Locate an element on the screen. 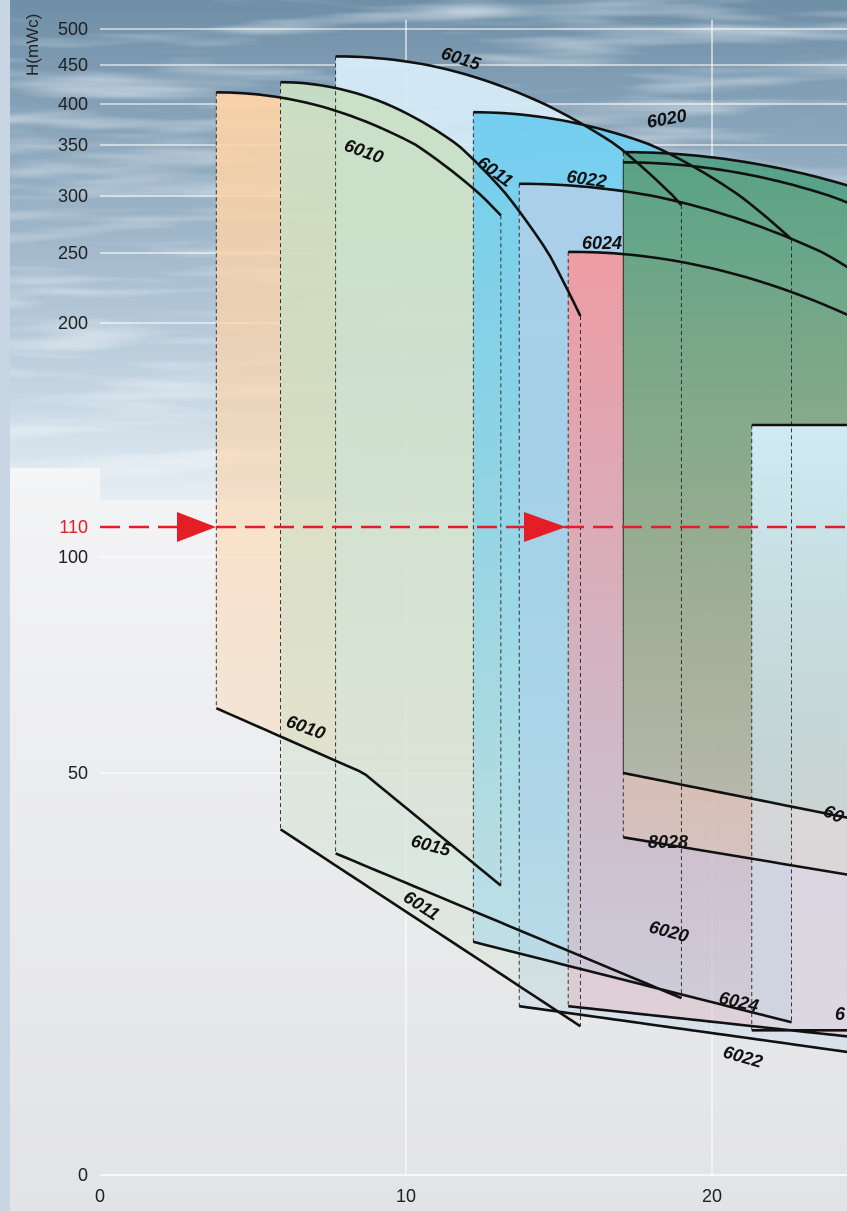 This screenshot has width=847, height=1211. y-tick-label: 200 is located at coordinates (73, 323).